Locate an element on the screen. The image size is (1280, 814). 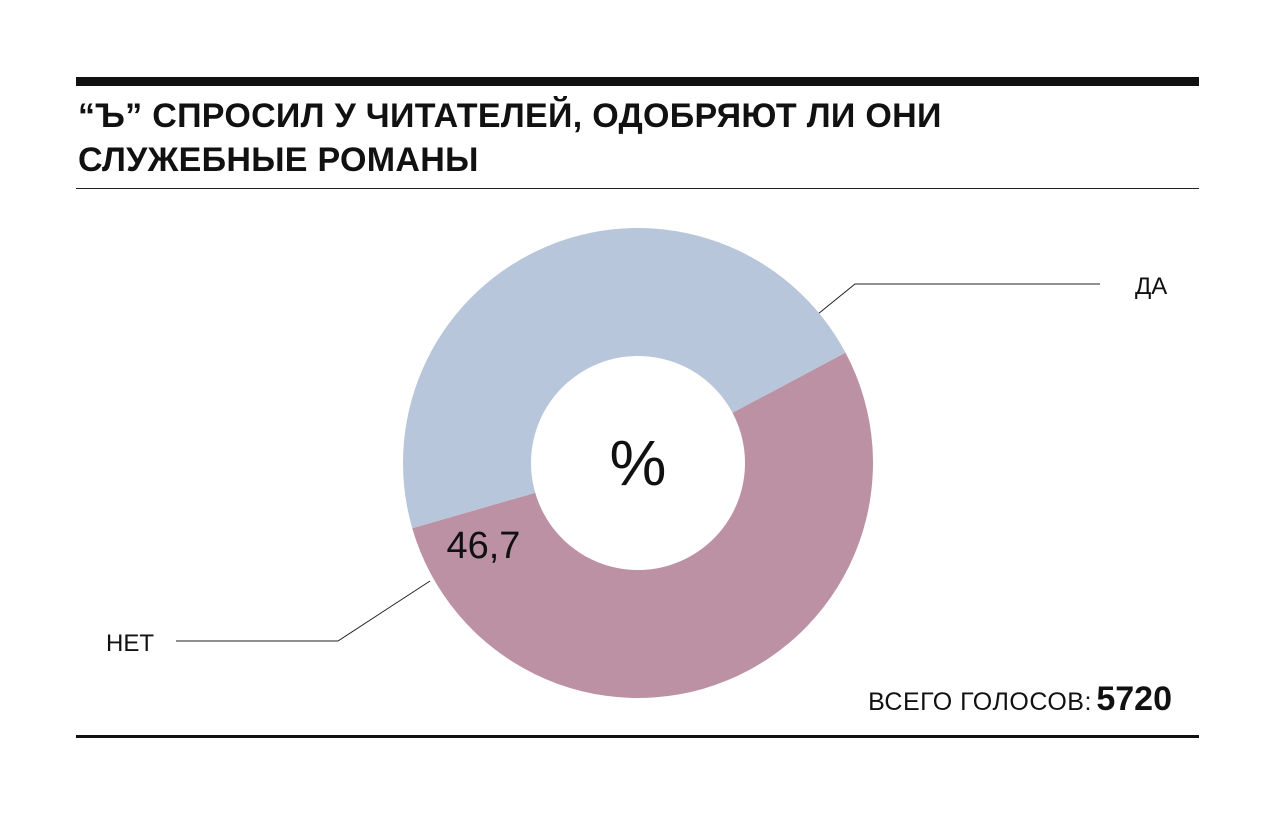
total-votes: ВСЕГО ГОЛОСОВ: 5720 is located at coordinates (1020, 699).